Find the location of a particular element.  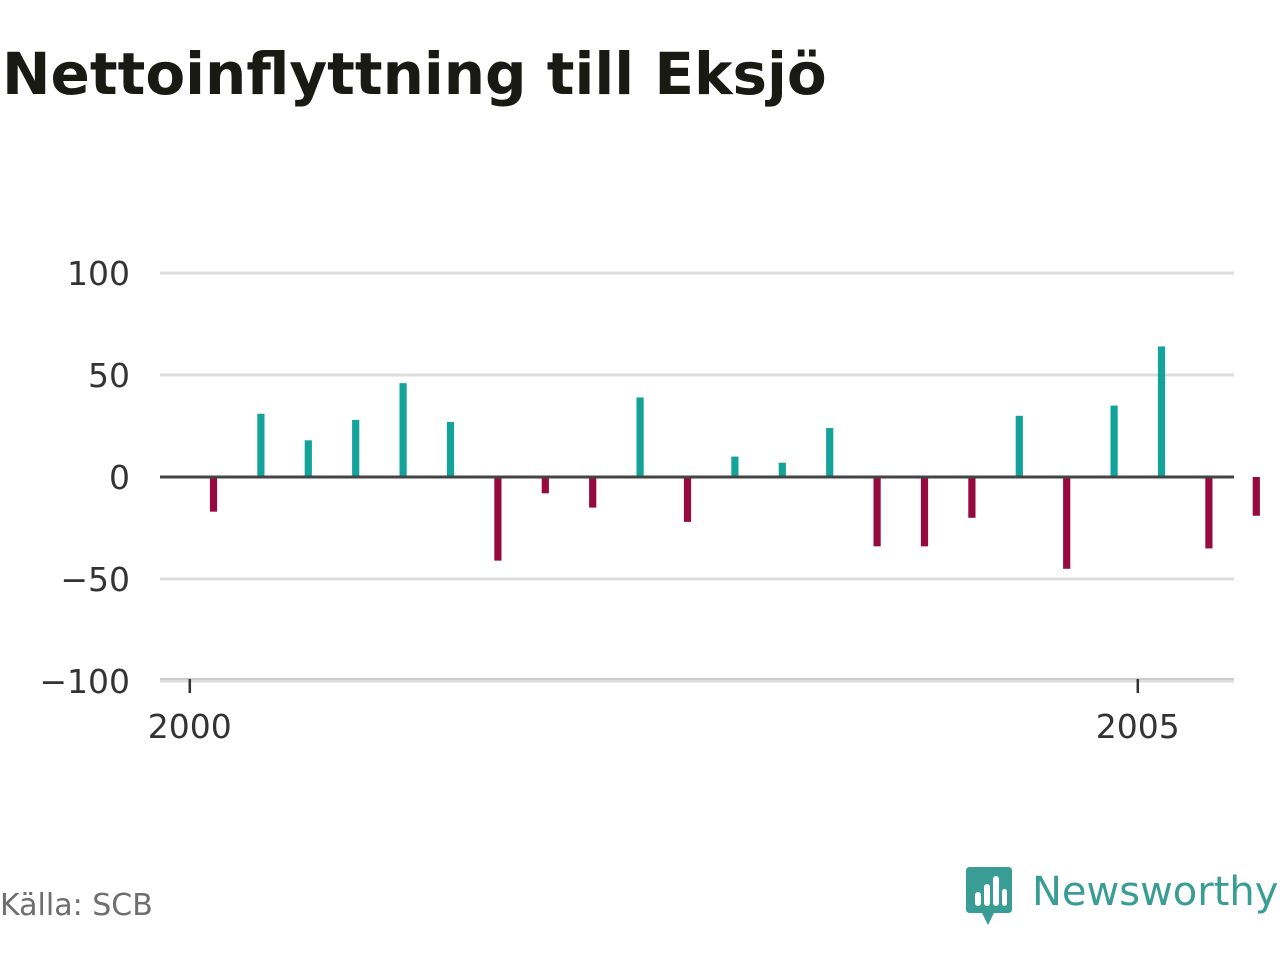

brand-name: Newsworthy is located at coordinates (1155, 892).